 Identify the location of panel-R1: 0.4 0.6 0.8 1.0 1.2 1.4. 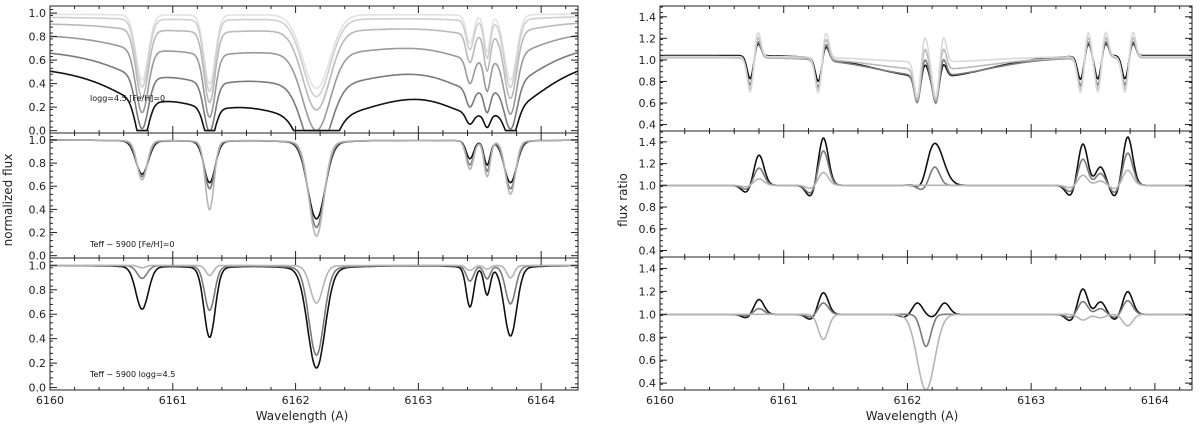
(916, 68).